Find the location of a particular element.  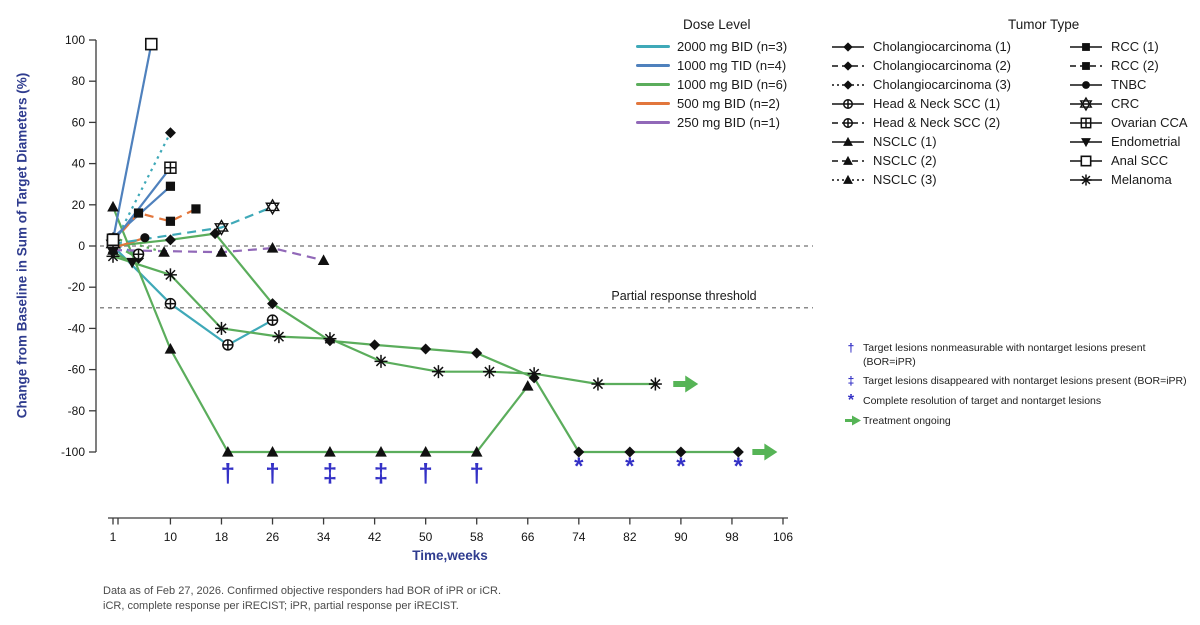

legend-tumor-item: NSCLC (1) is located at coordinates (949, 141).